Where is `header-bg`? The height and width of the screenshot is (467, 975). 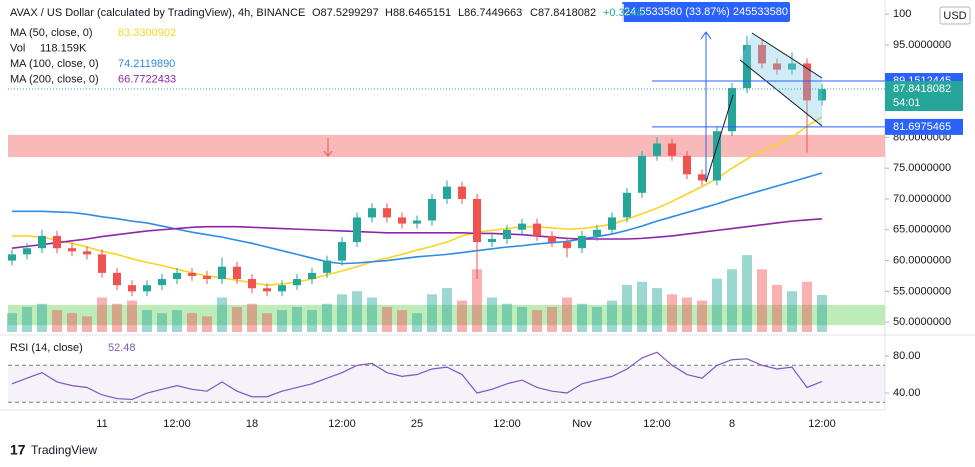 header-bg is located at coordinates (314, 13).